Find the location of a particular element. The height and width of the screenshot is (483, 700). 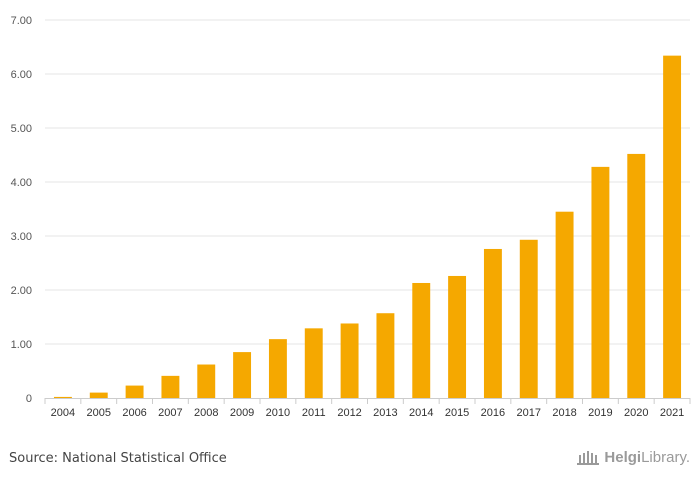

x-tick-label: 2017 is located at coordinates (529, 413).